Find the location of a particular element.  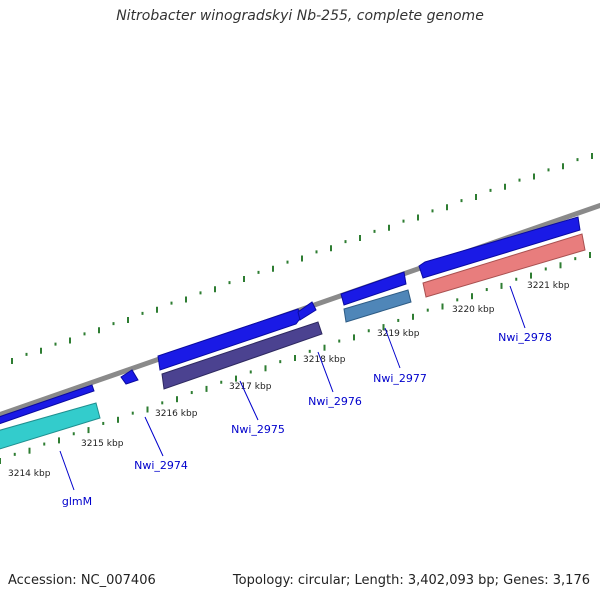

accession-label: Accession: NC_007406 is located at coordinates (82, 580).